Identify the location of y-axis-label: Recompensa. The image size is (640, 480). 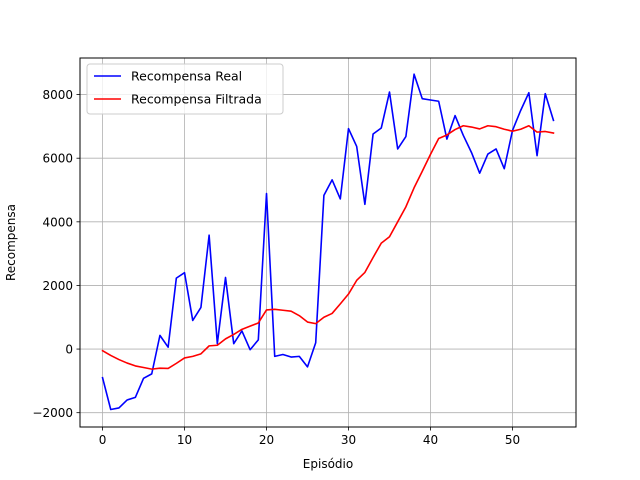
(11, 242).